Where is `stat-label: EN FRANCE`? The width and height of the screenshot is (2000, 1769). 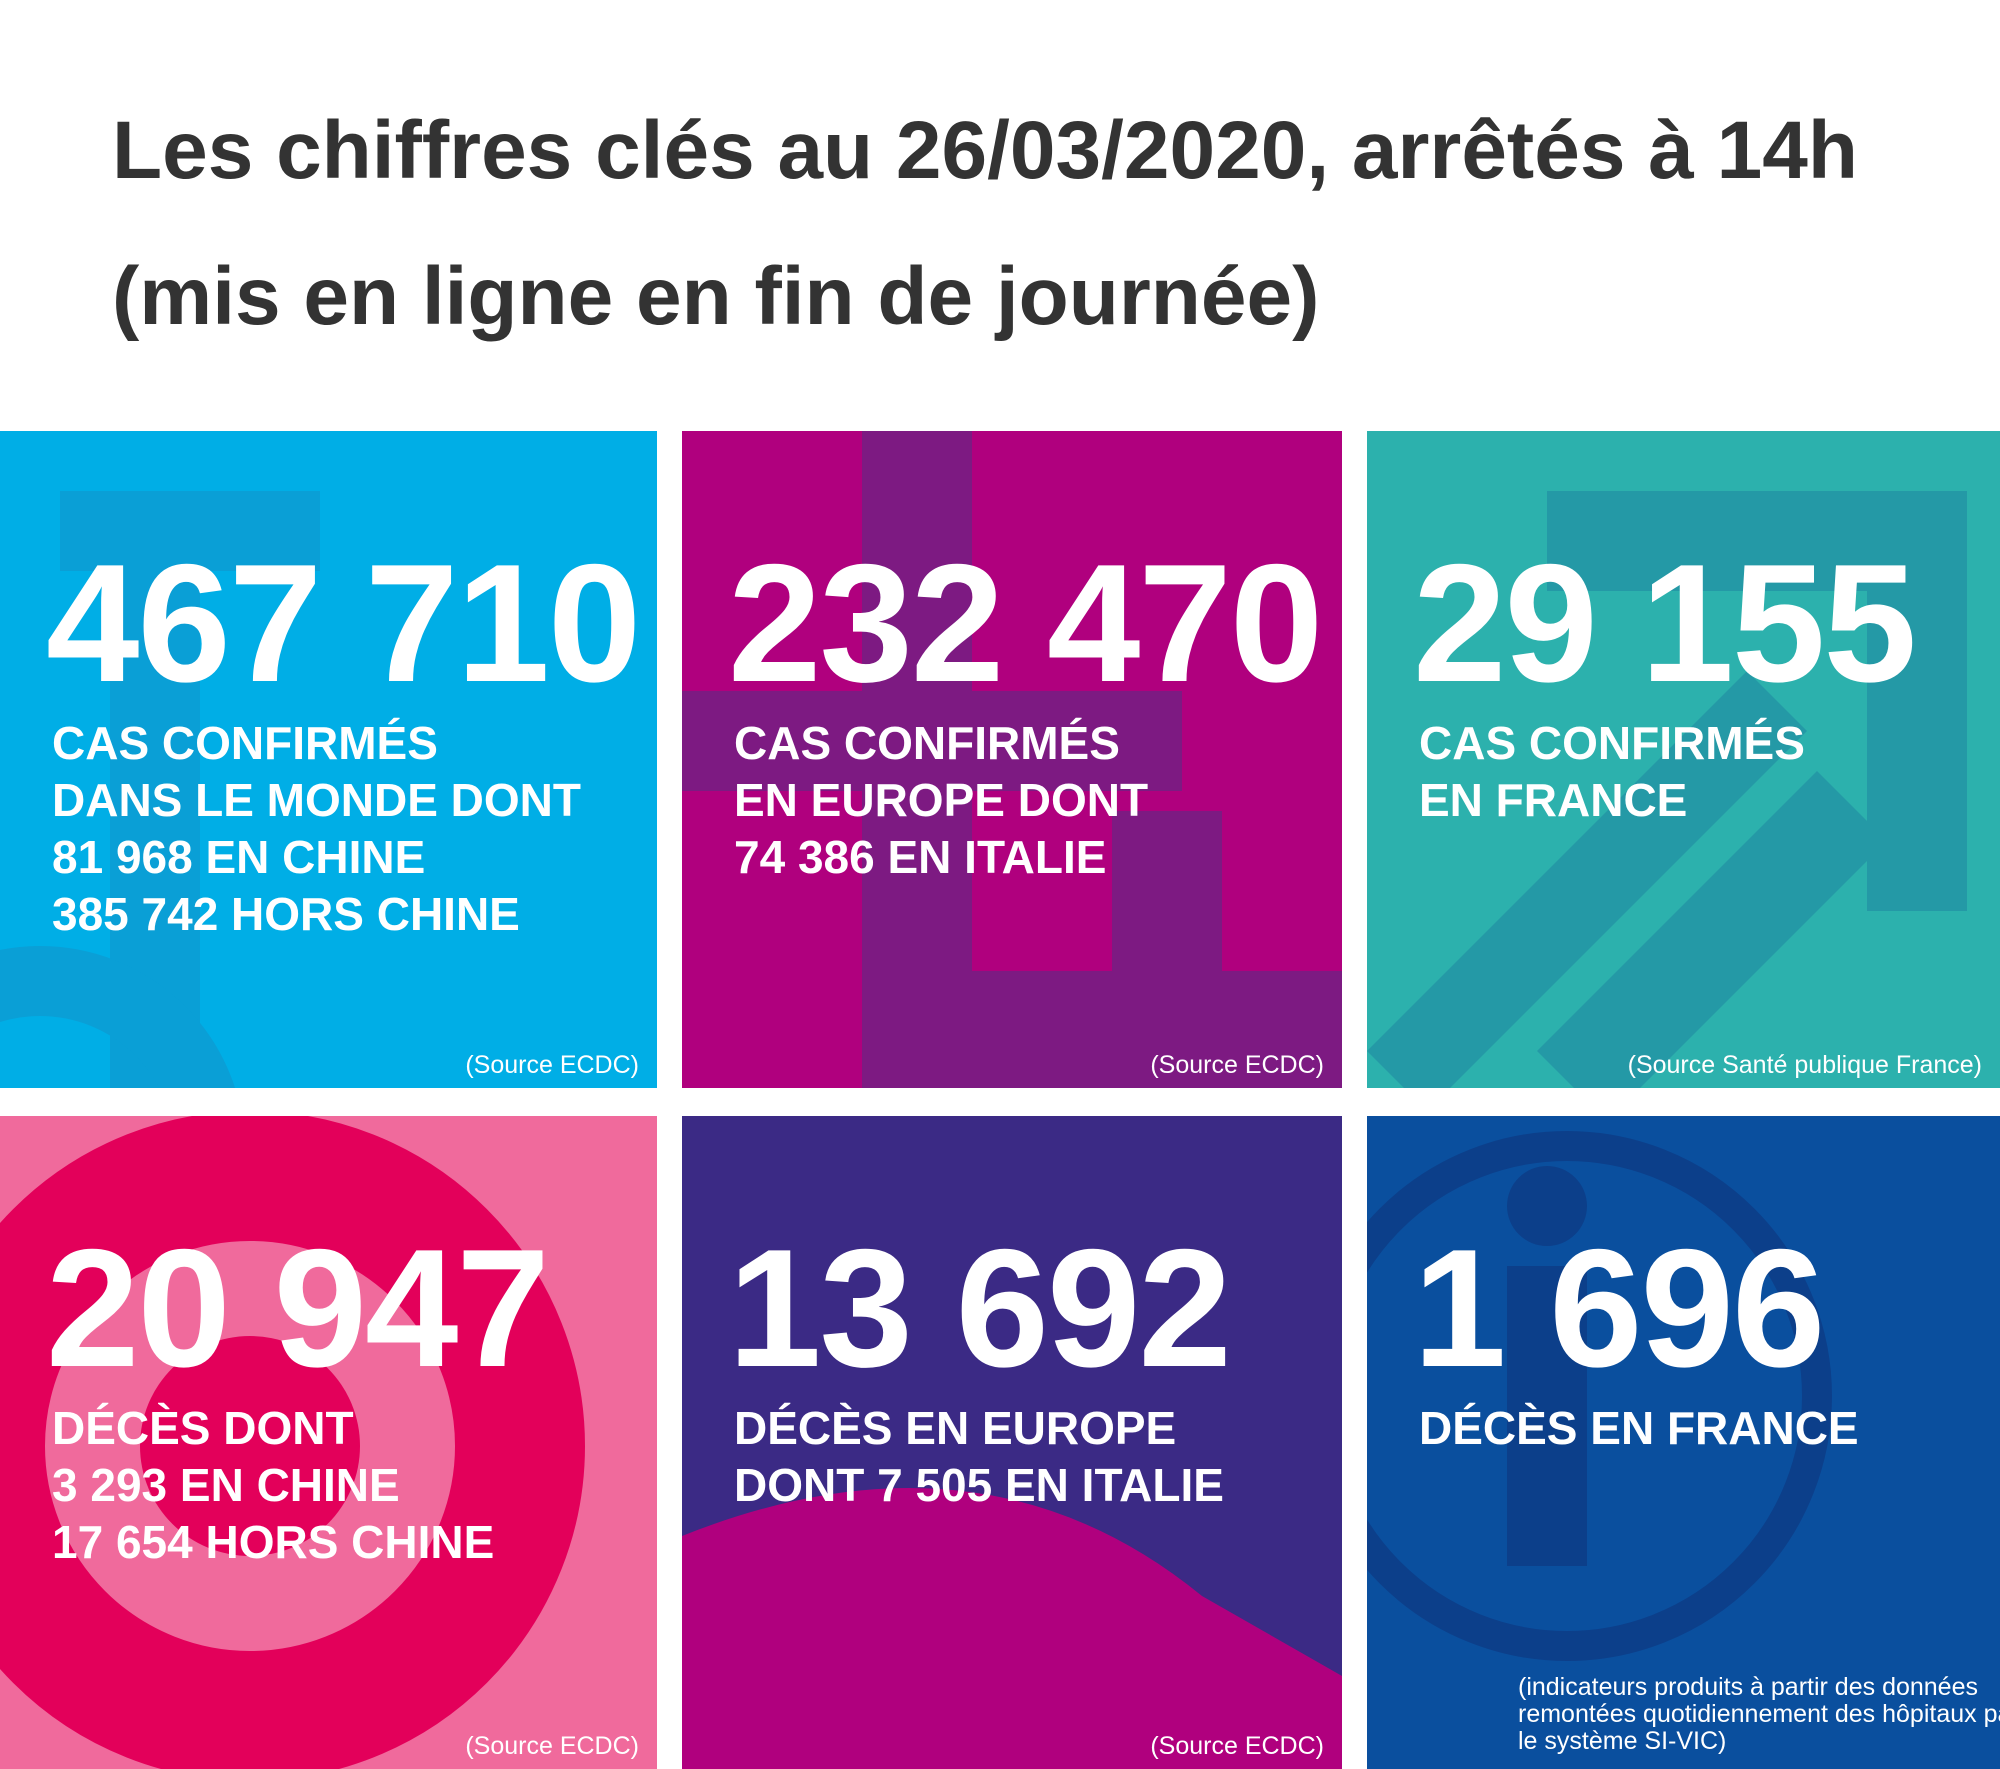 stat-label: EN FRANCE is located at coordinates (1553, 800).